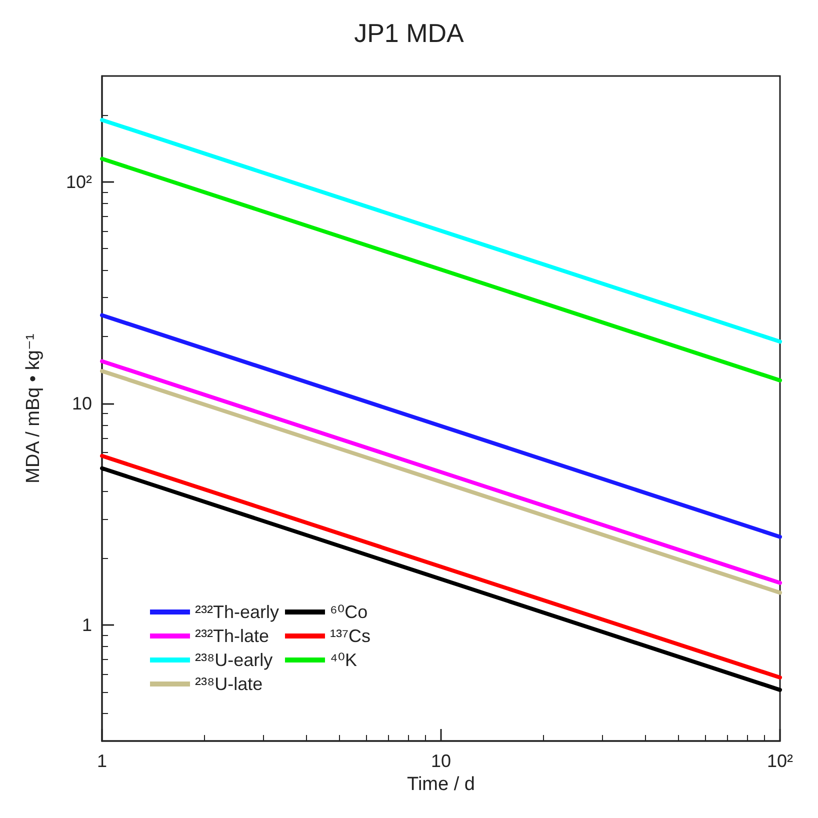  Describe the element at coordinates (102, 761) in the screenshot. I see `x-tick-label: 1` at that location.